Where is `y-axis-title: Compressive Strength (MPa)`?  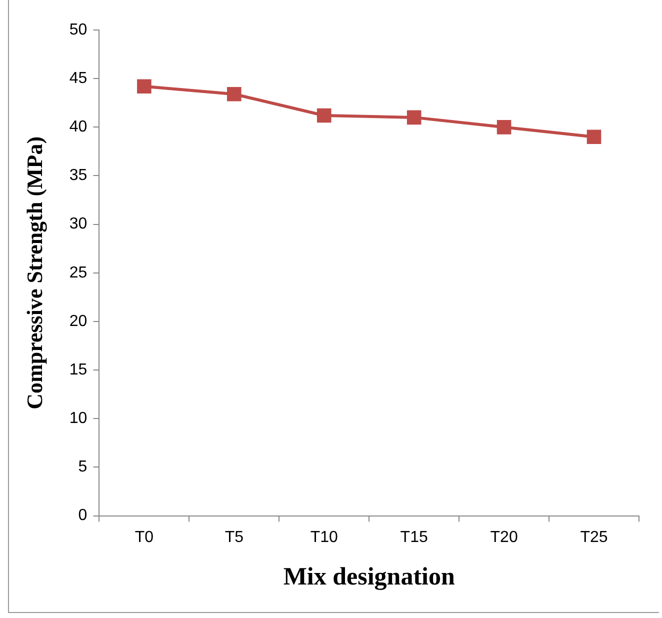 y-axis-title: Compressive Strength (MPa) is located at coordinates (34, 273).